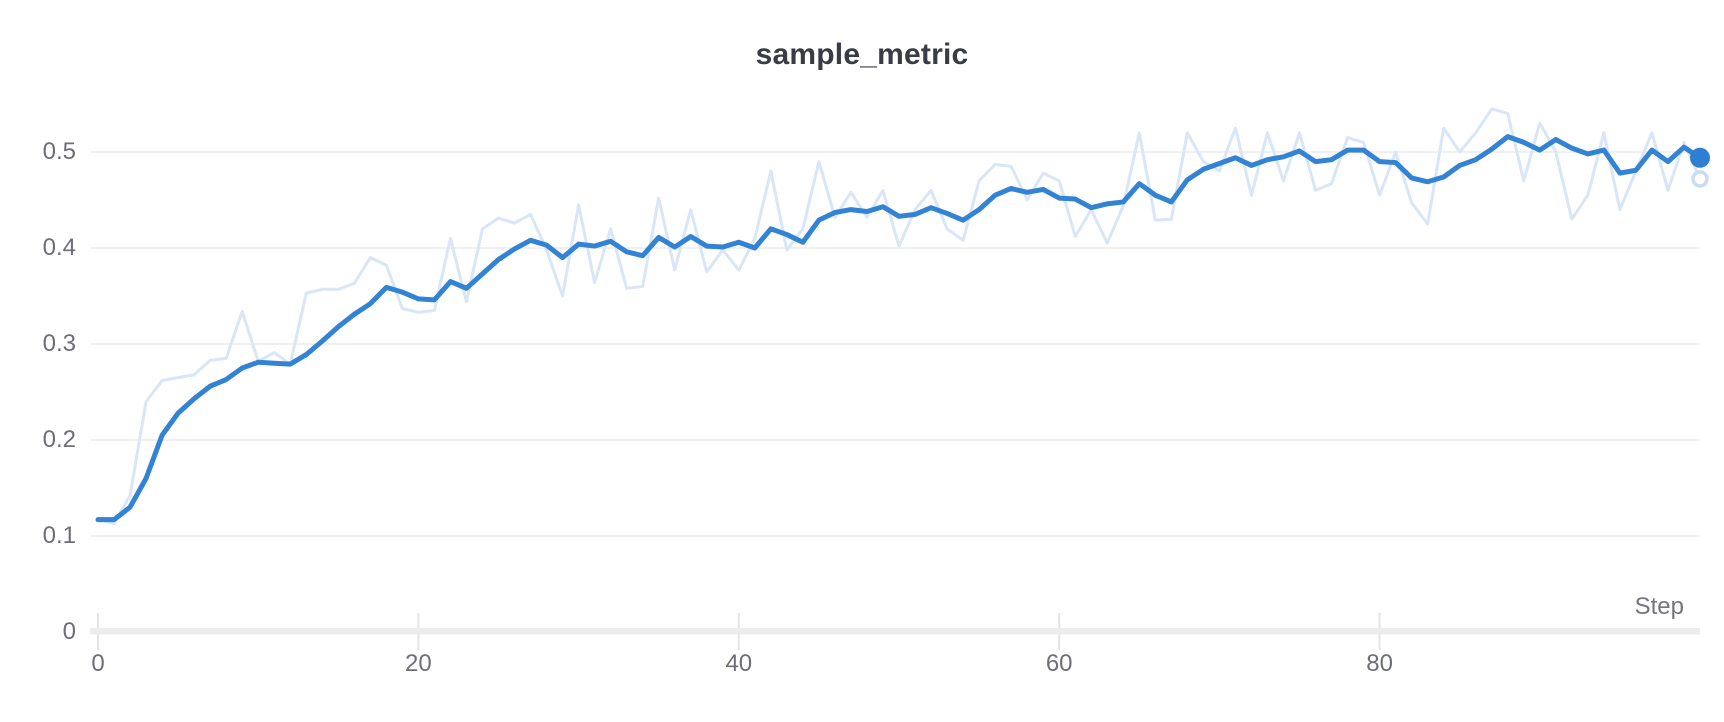 This screenshot has height=722, width=1724. I want to click on x-tick-label: 80, so click(1379, 663).